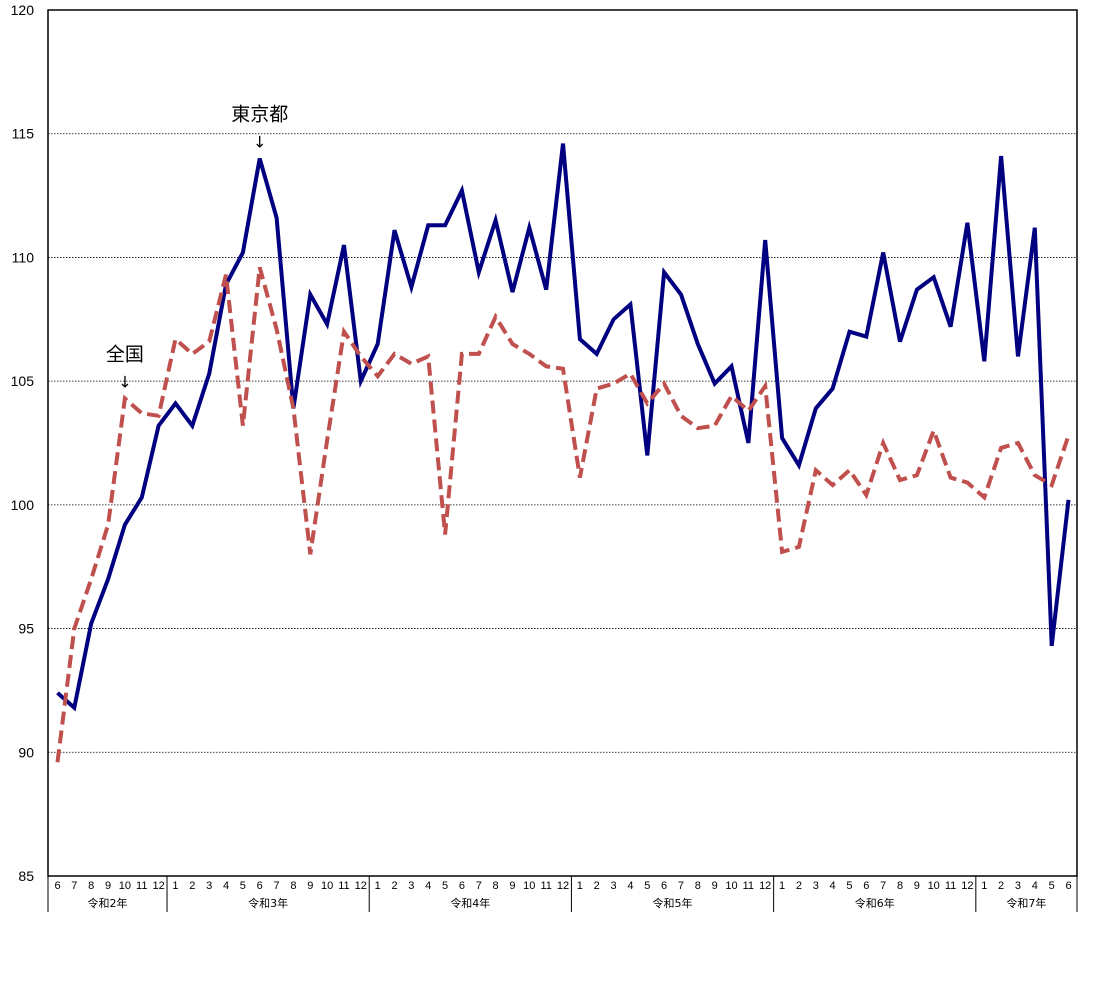 The width and height of the screenshot is (1118, 987). I want to click on year-group-label: 令和4年, so click(470, 903).